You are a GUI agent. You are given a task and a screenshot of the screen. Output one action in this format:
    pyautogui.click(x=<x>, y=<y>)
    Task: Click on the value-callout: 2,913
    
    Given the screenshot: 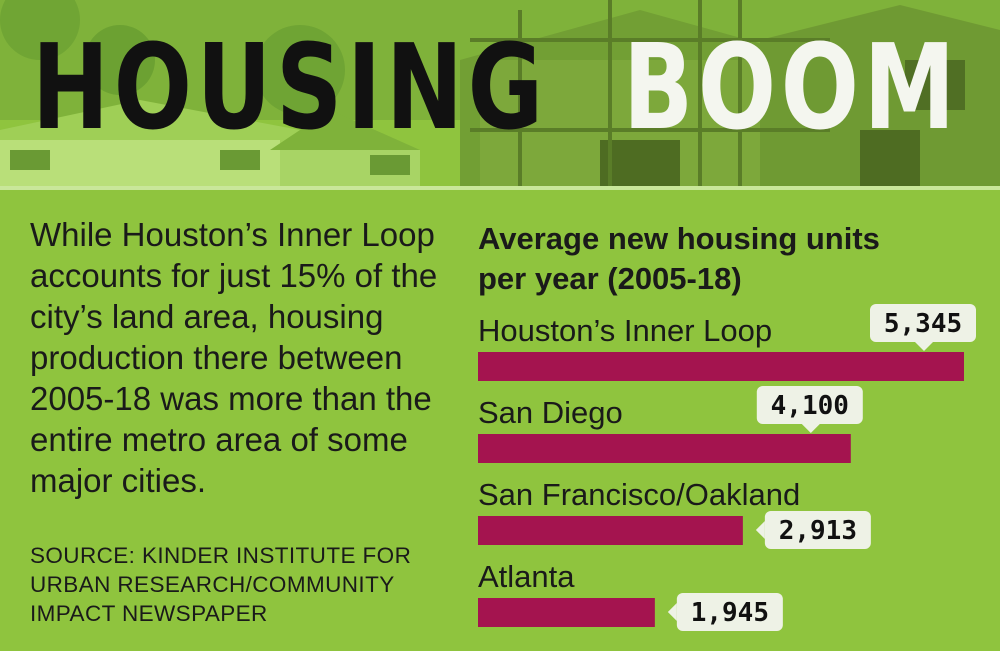 What is the action you would take?
    pyautogui.click(x=813, y=530)
    